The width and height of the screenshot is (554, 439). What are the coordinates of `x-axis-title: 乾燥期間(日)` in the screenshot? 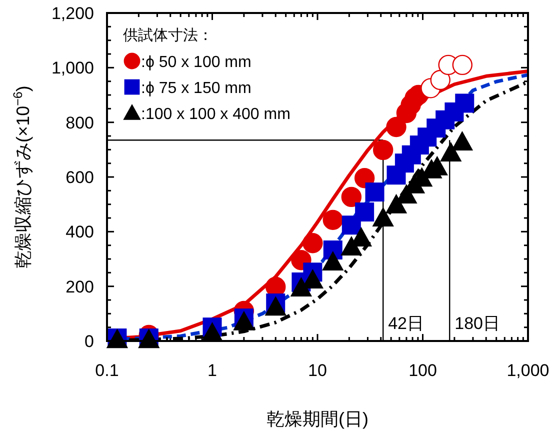 It's located at (317, 419).